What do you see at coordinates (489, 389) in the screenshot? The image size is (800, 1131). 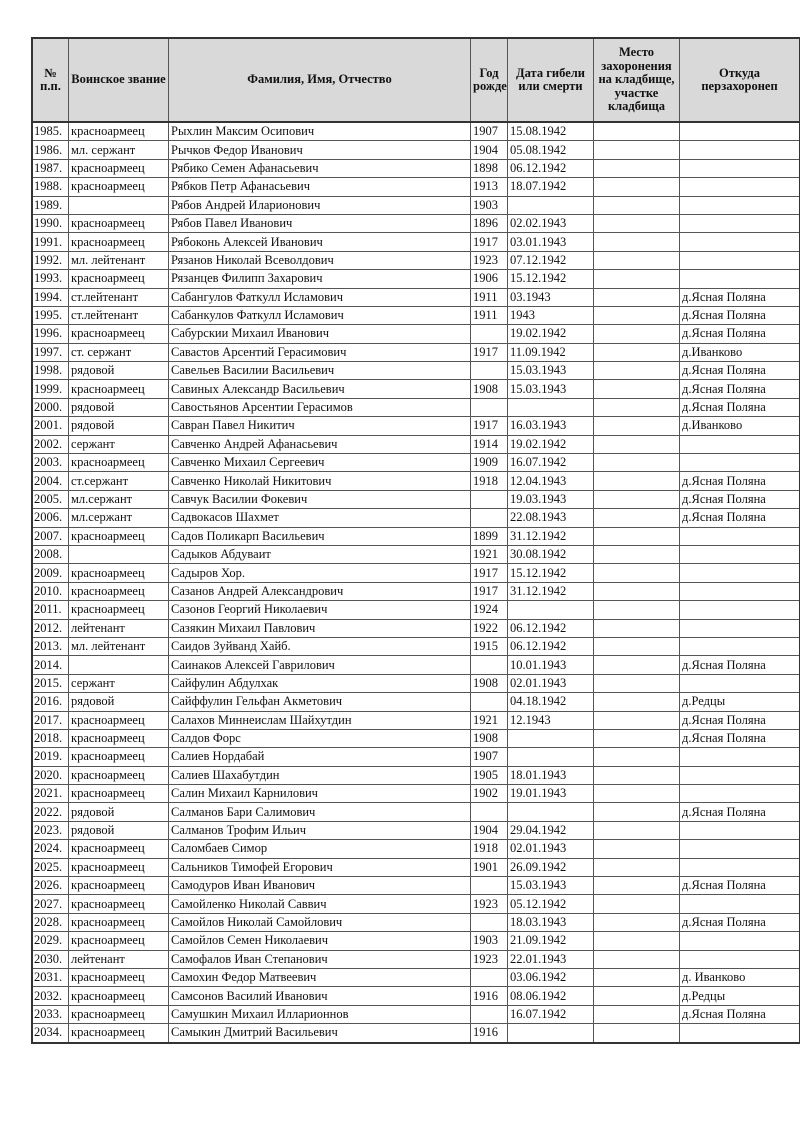 I see `cell-birth-year: 1908` at bounding box center [489, 389].